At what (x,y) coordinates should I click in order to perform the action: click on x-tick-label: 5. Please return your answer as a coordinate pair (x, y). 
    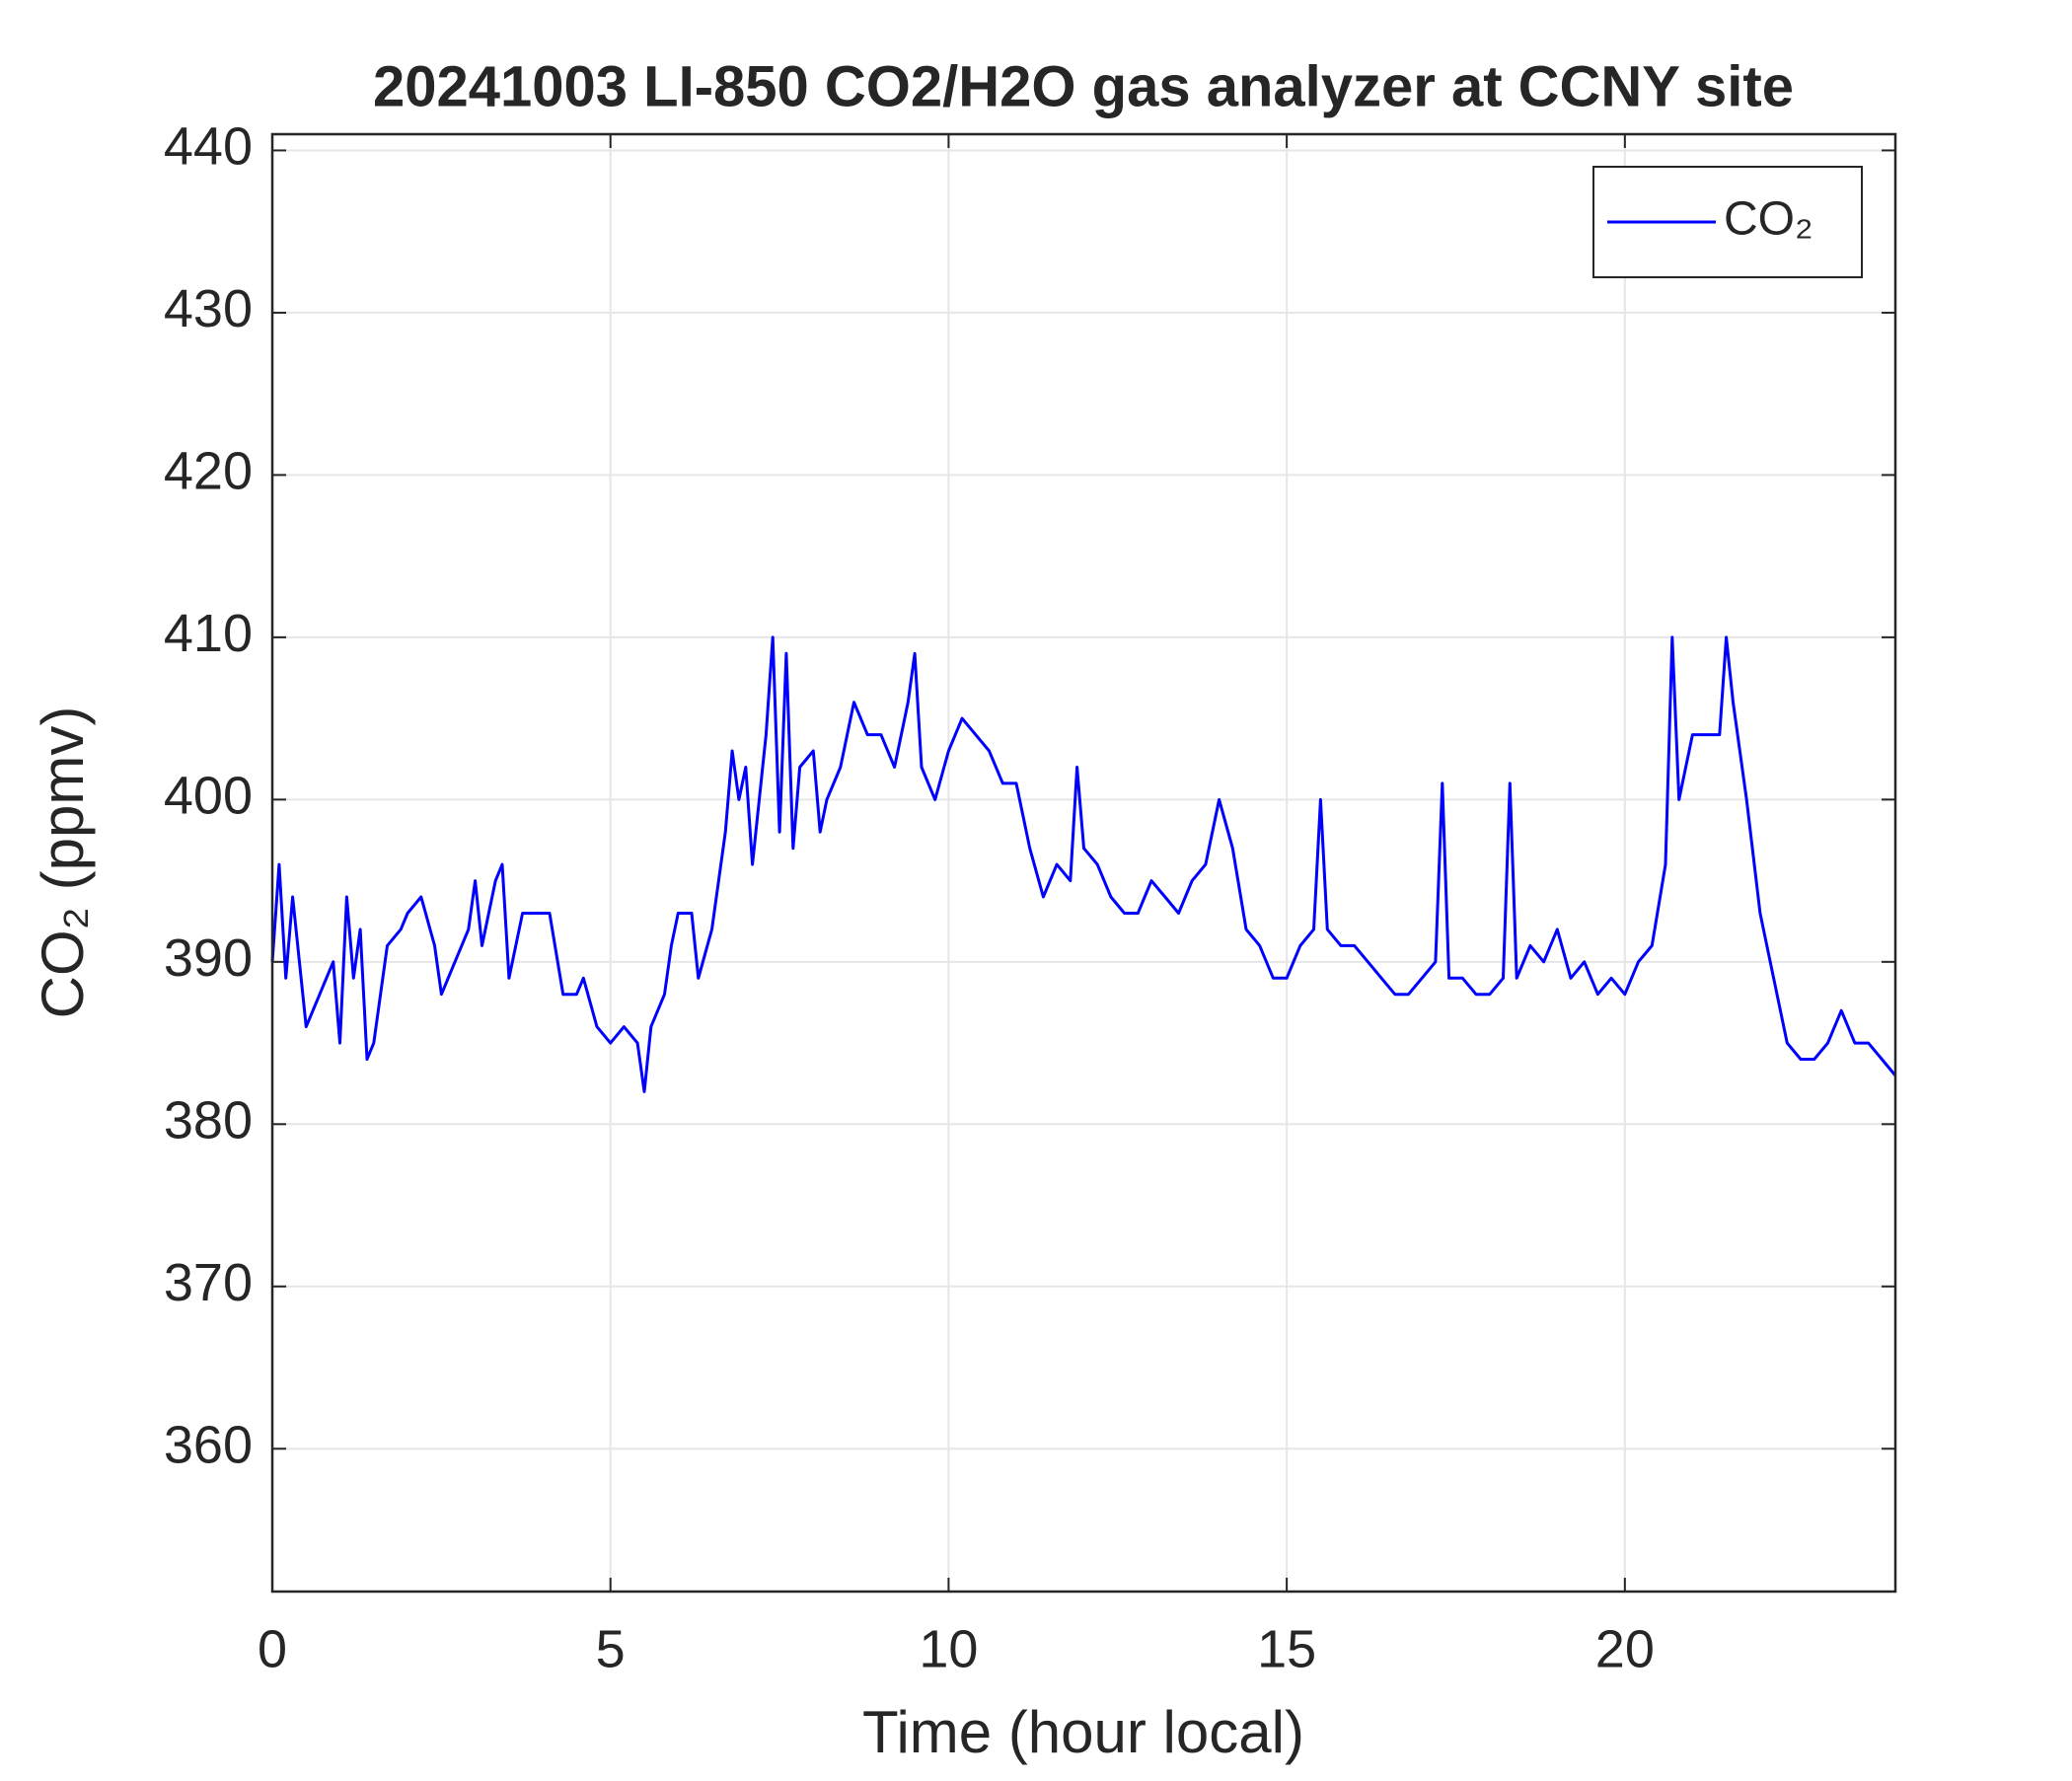
    Looking at the image, I should click on (611, 1648).